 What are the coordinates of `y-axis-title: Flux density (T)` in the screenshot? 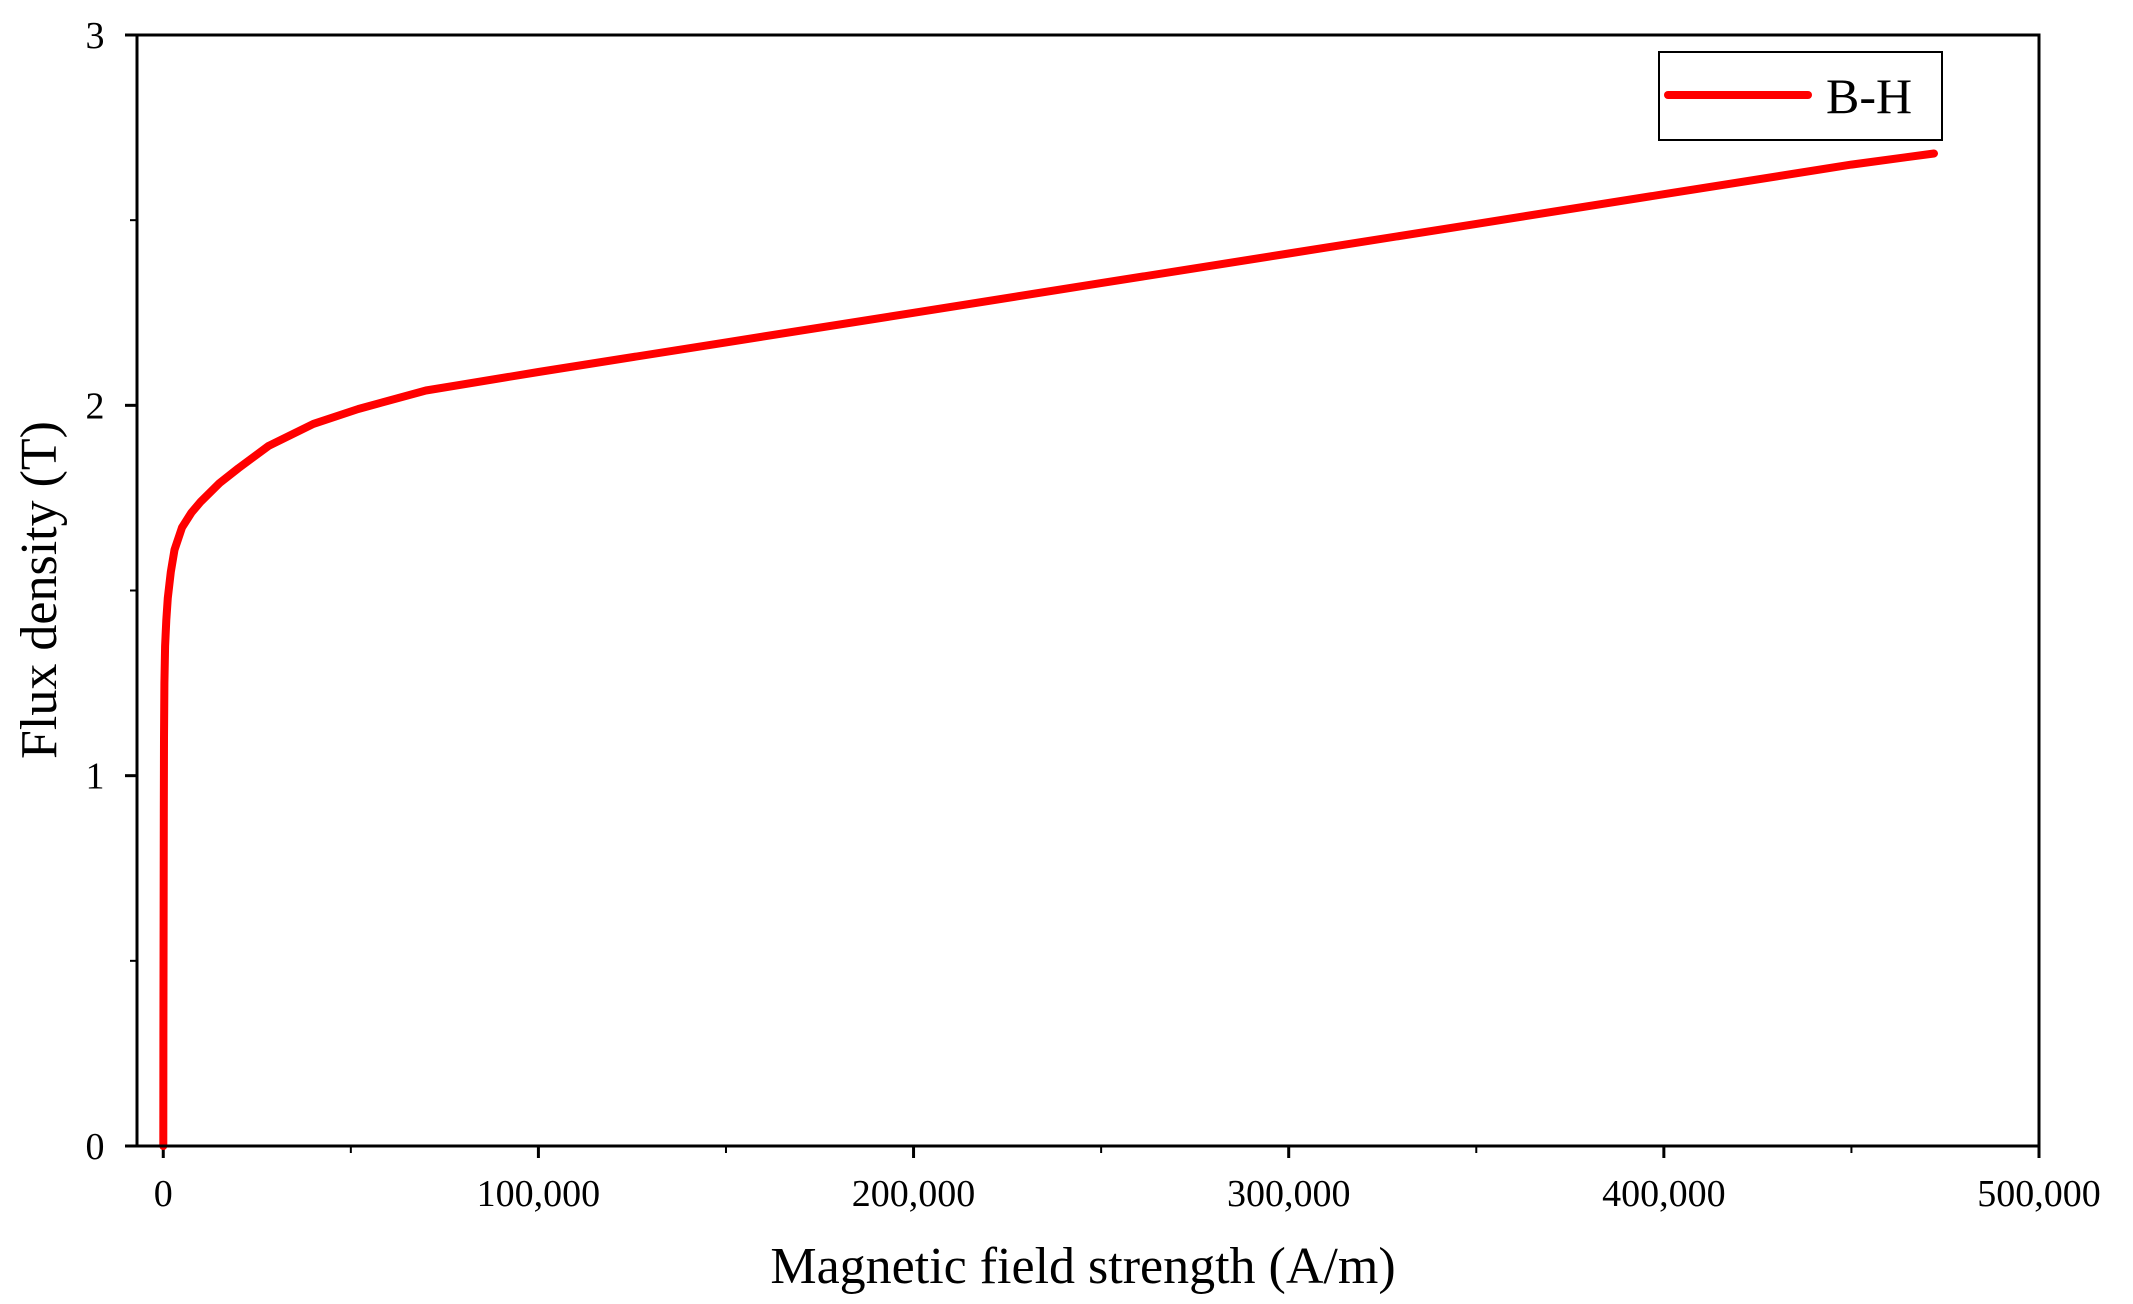 It's located at (39, 590).